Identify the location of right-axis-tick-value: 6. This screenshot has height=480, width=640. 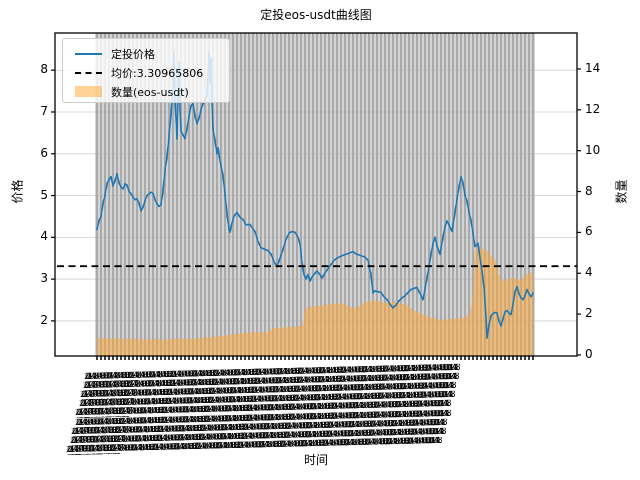
(589, 231).